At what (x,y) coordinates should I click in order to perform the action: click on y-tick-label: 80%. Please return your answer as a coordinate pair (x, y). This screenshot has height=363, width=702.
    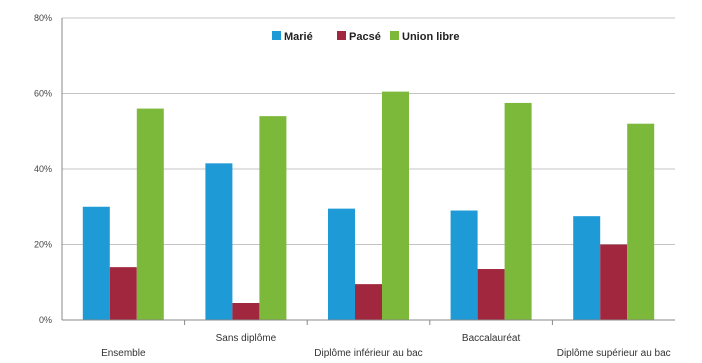
    Looking at the image, I should click on (43, 18).